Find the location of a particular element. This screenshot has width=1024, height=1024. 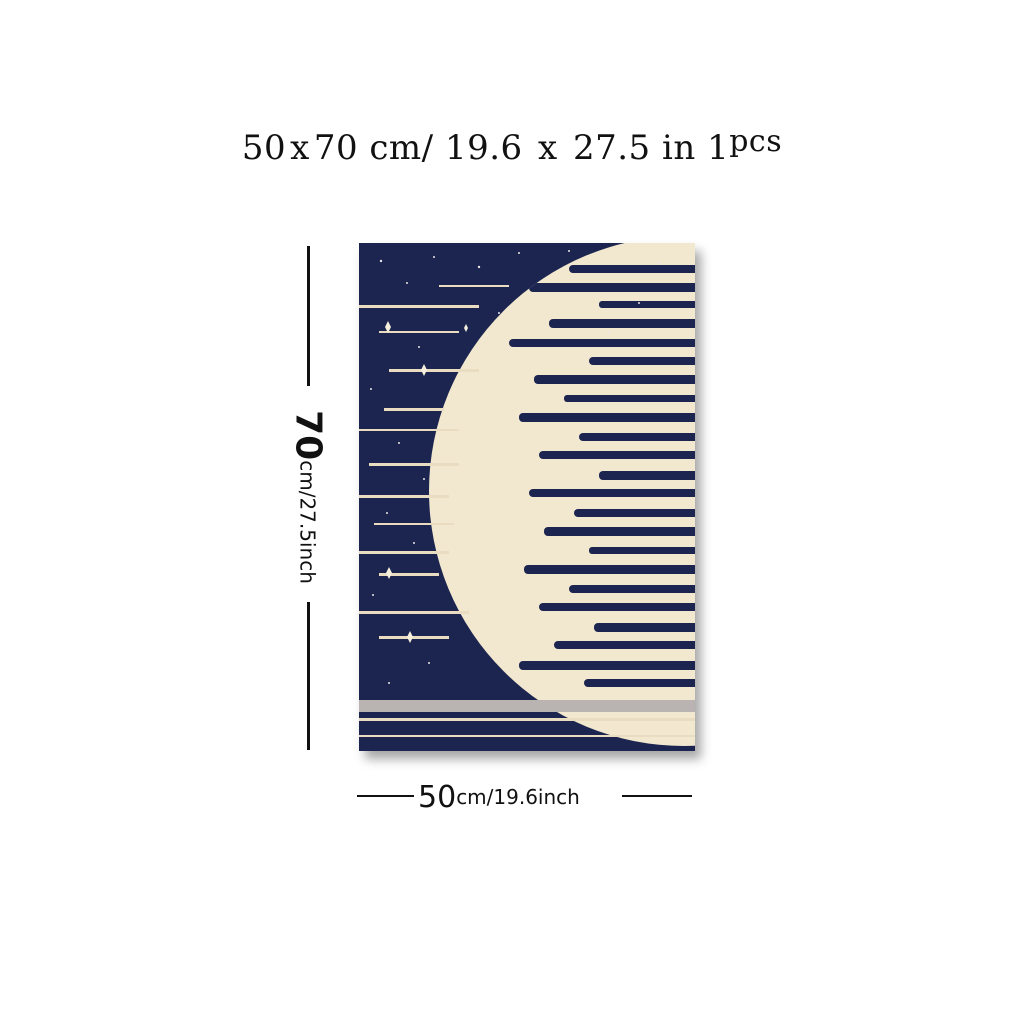

height-line-top is located at coordinates (308, 316).